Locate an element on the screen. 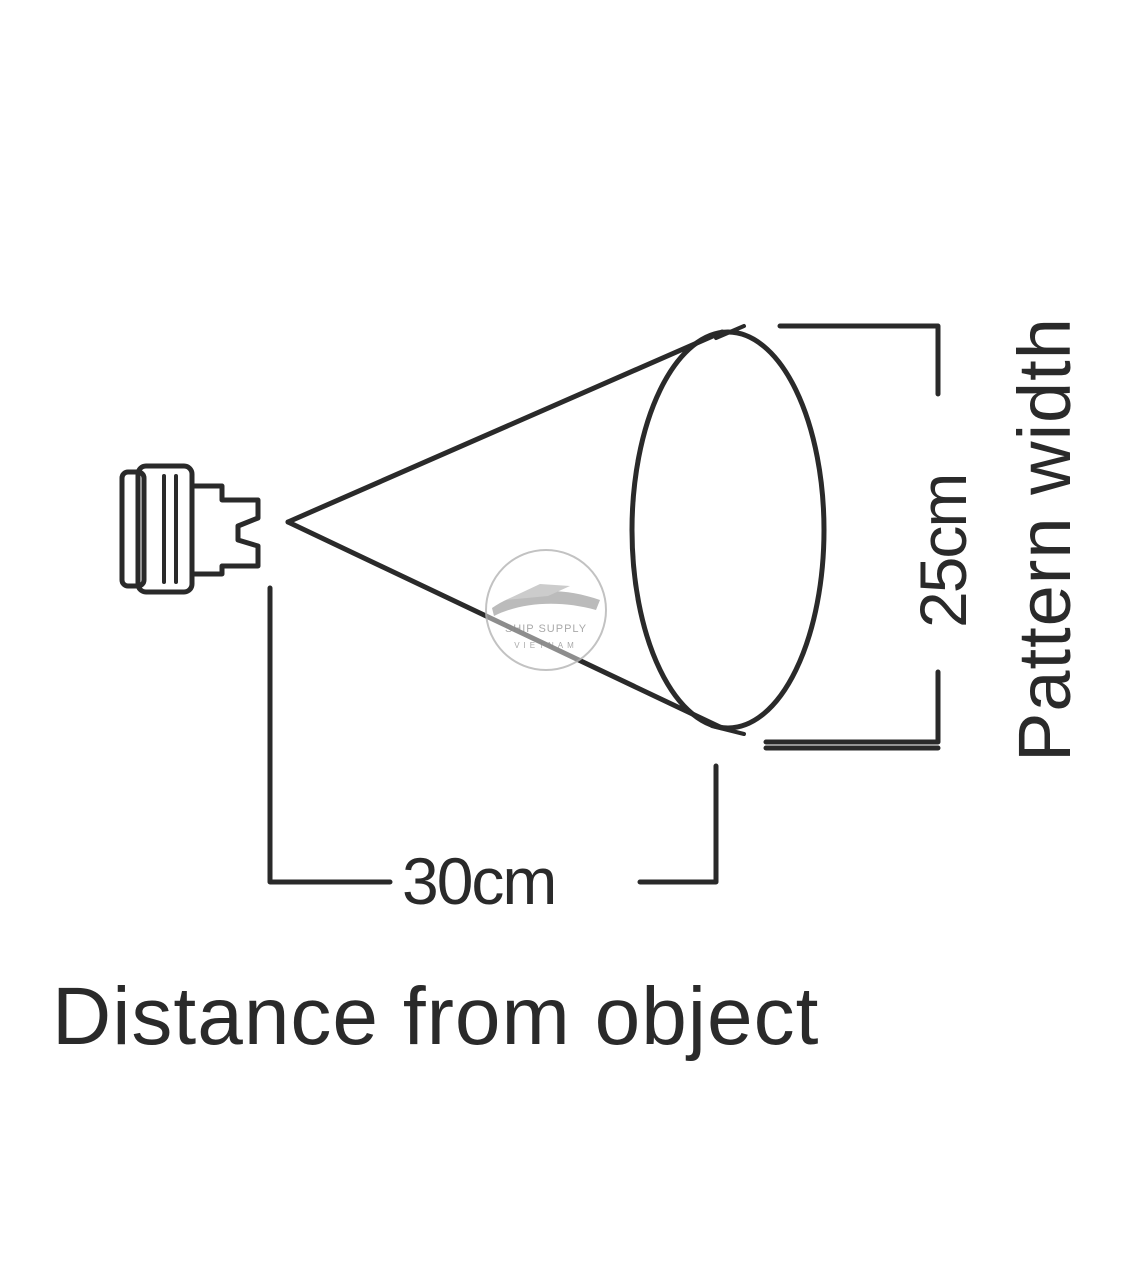  watermark-circle is located at coordinates (546, 610).